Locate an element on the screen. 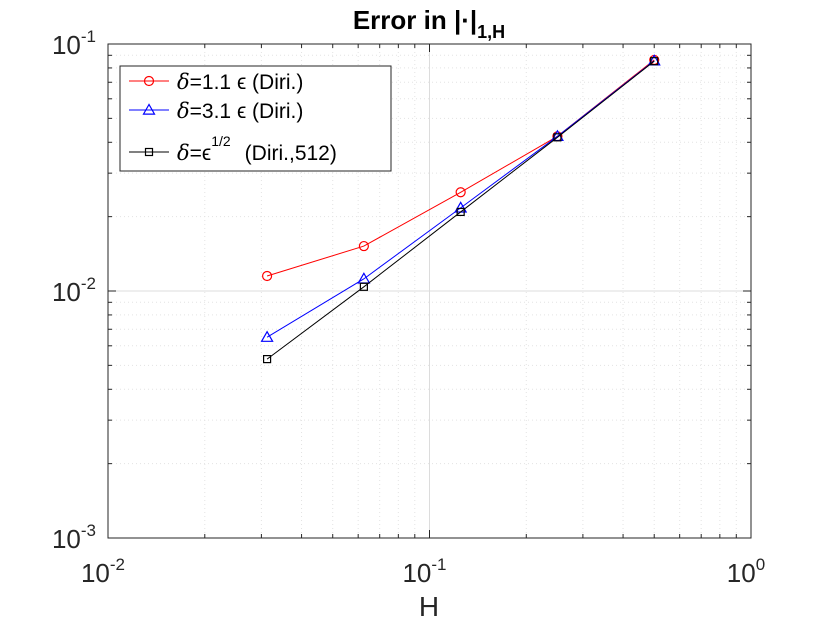 This screenshot has width=830, height=623. x-tick-label-exponent: -1 is located at coordinates (438, 564).